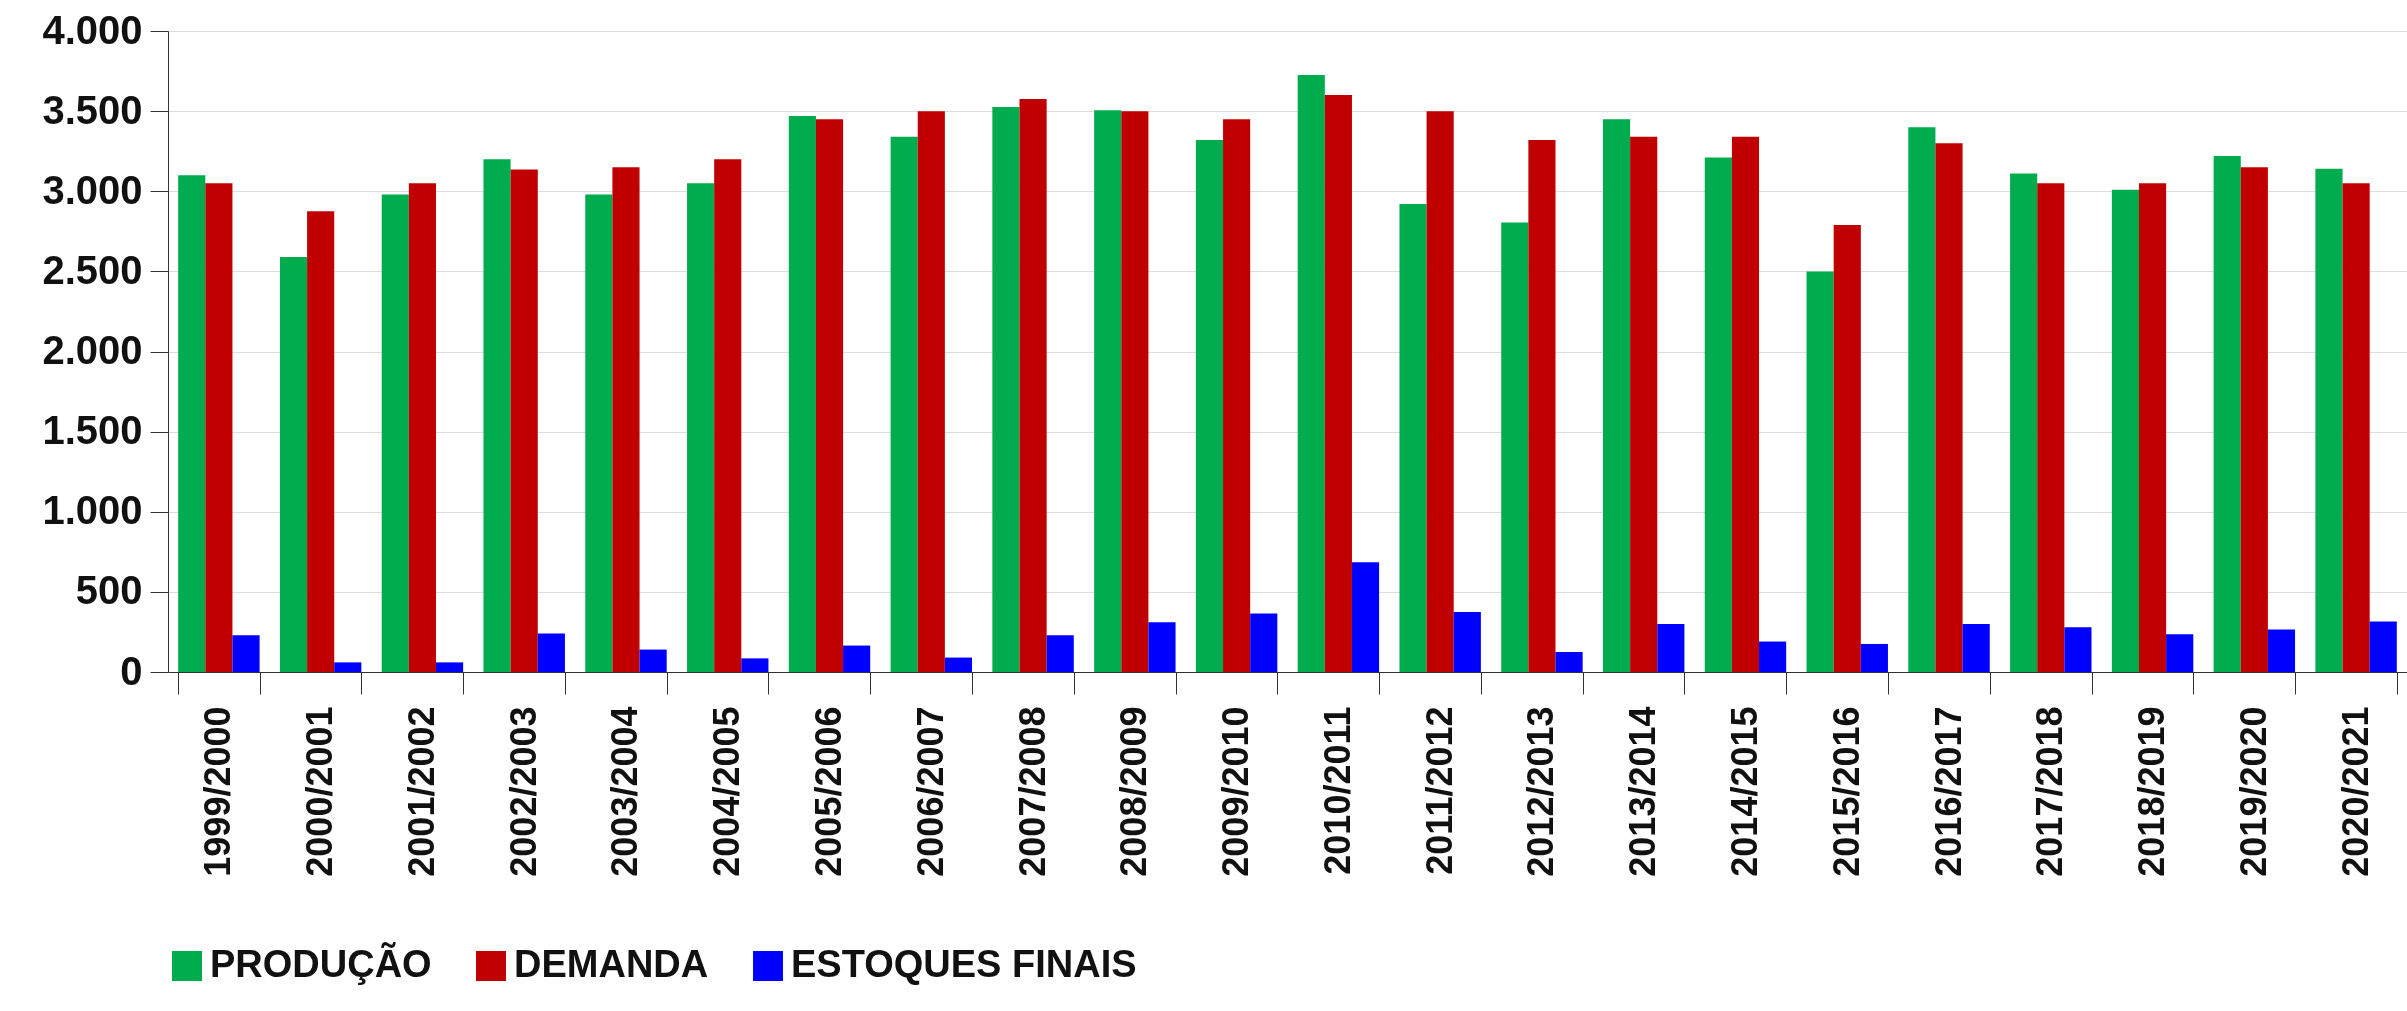  I want to click on x-tick-label: 2018/2019, so click(2152, 791).